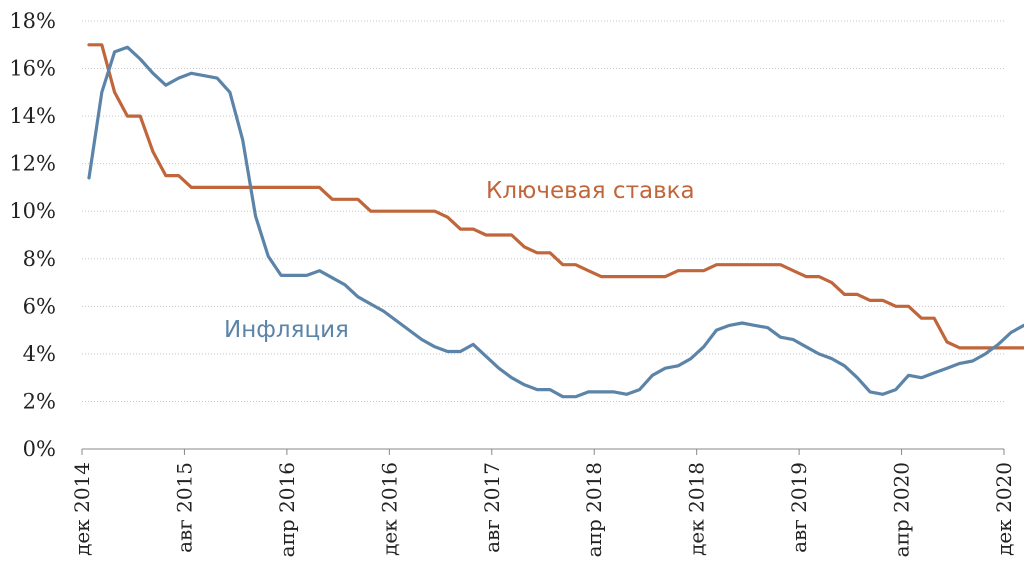 The height and width of the screenshot is (576, 1024). What do you see at coordinates (799, 507) in the screenshot?
I see `x-tick-label: авг 2019` at bounding box center [799, 507].